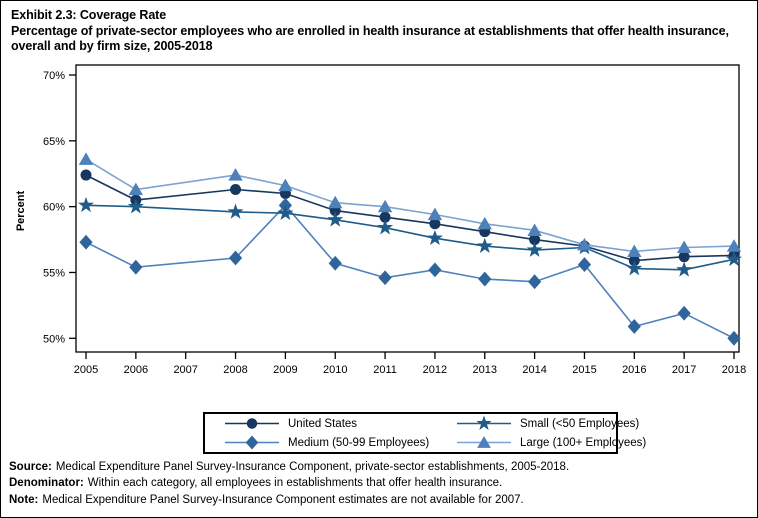  What do you see at coordinates (54, 339) in the screenshot?
I see `y-axis-tick-label: 50%` at bounding box center [54, 339].